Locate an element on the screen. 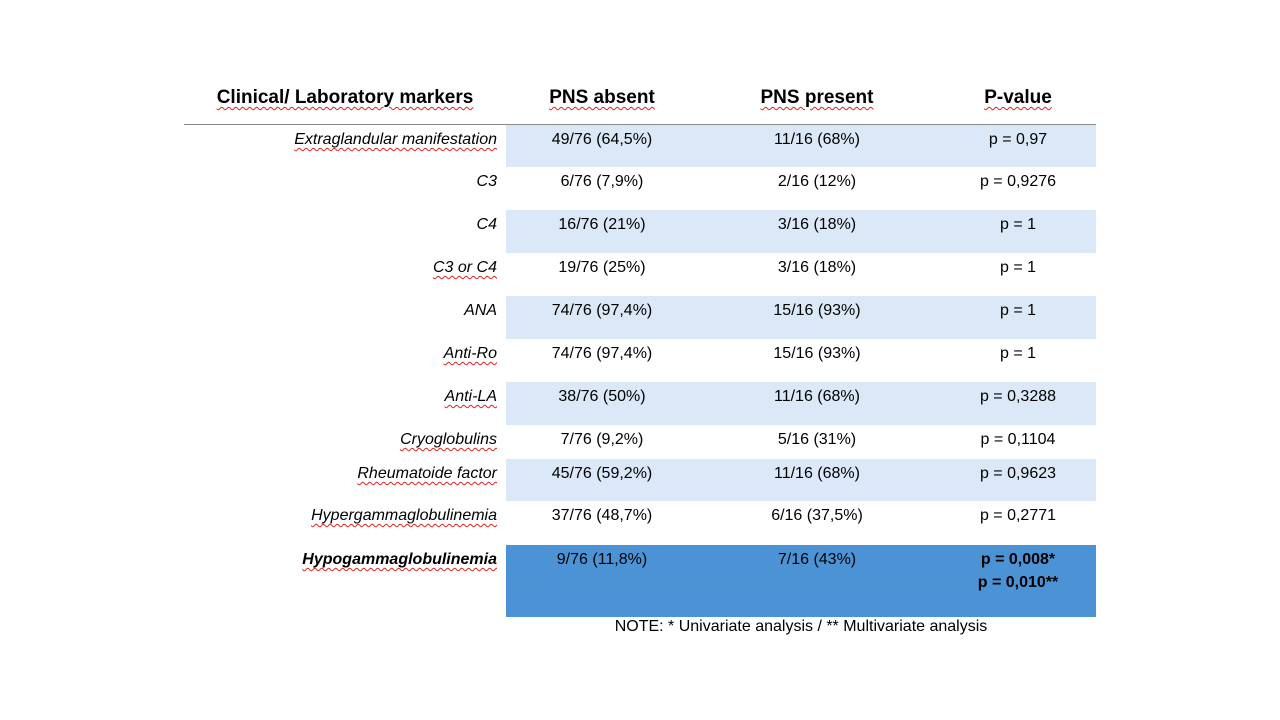 Image resolution: width=1280 pixels, height=720 pixels. p-value: p = 0,3288 is located at coordinates (1018, 396).